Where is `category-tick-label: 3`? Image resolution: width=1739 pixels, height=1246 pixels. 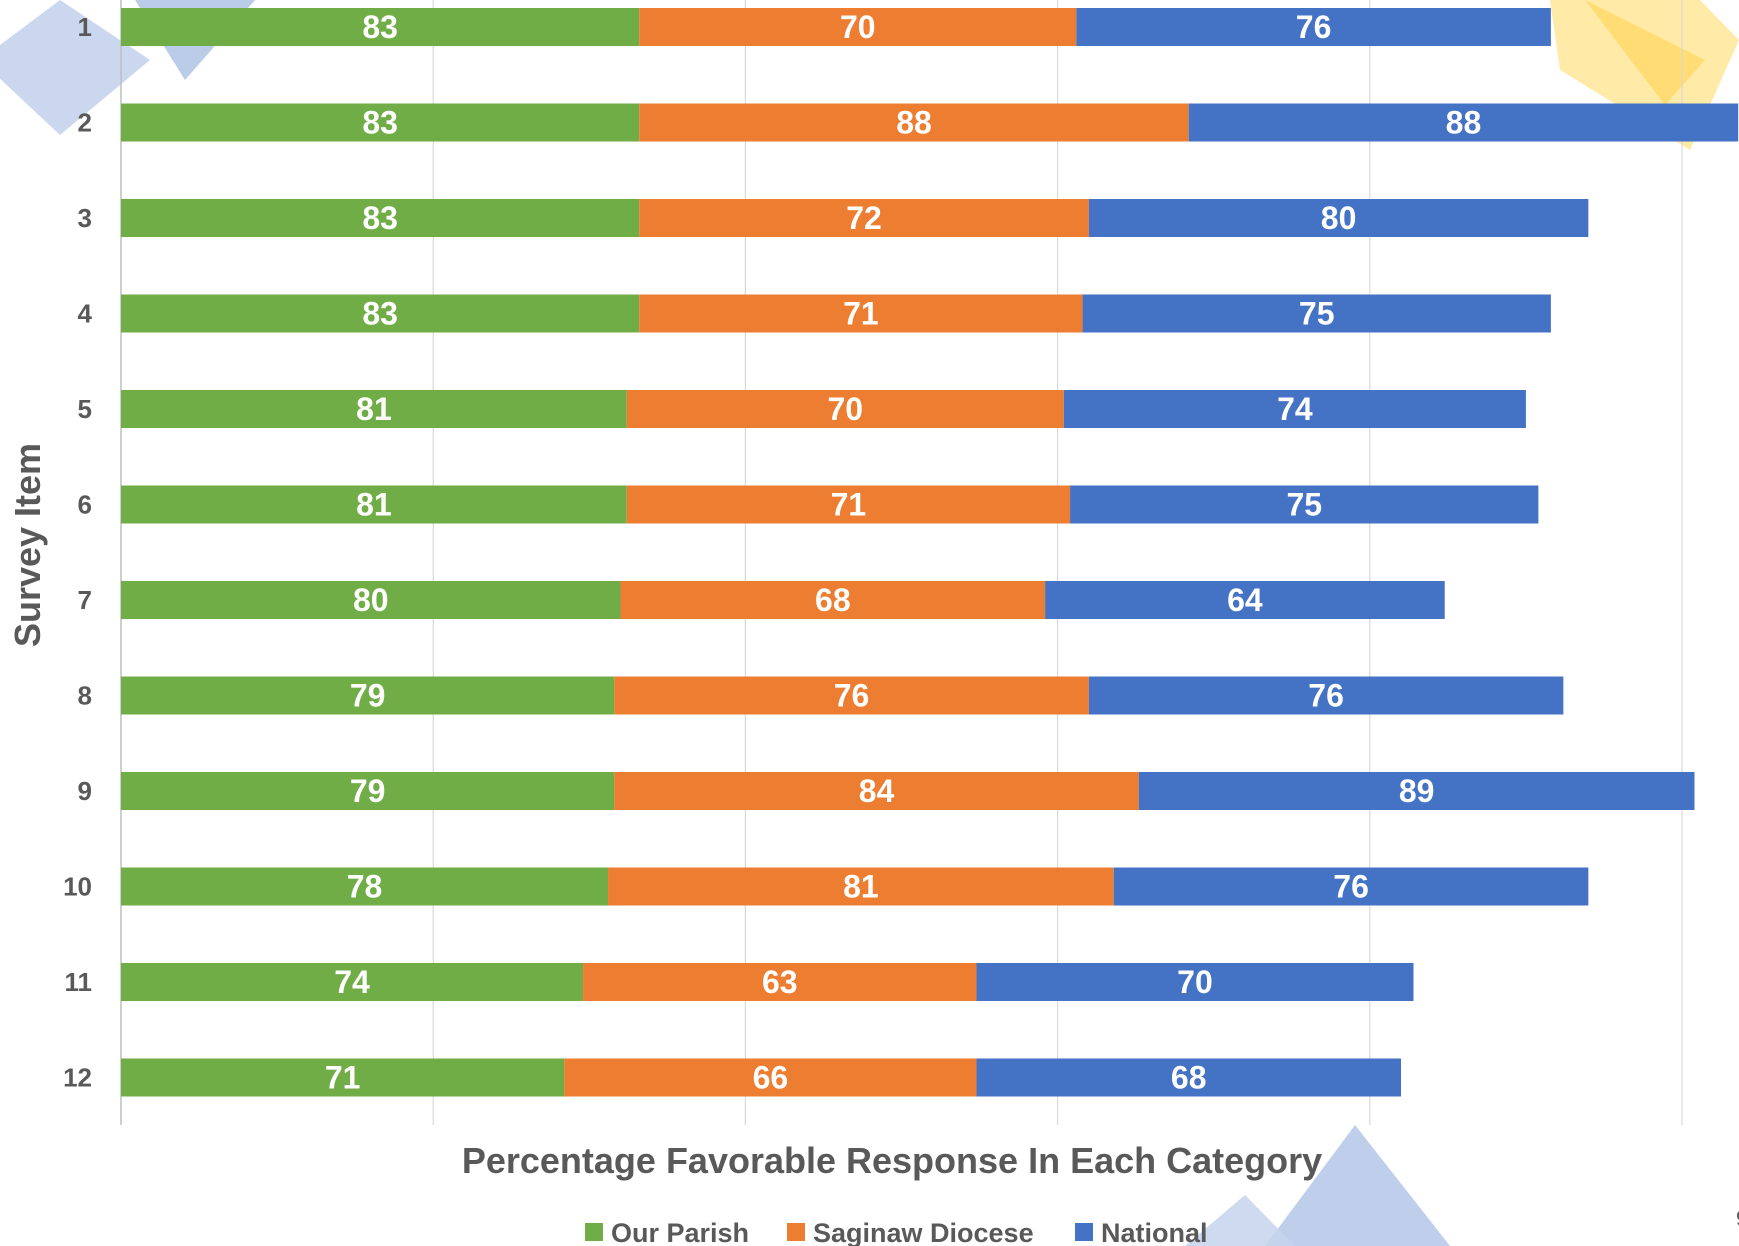
category-tick-label: 3 is located at coordinates (85, 218).